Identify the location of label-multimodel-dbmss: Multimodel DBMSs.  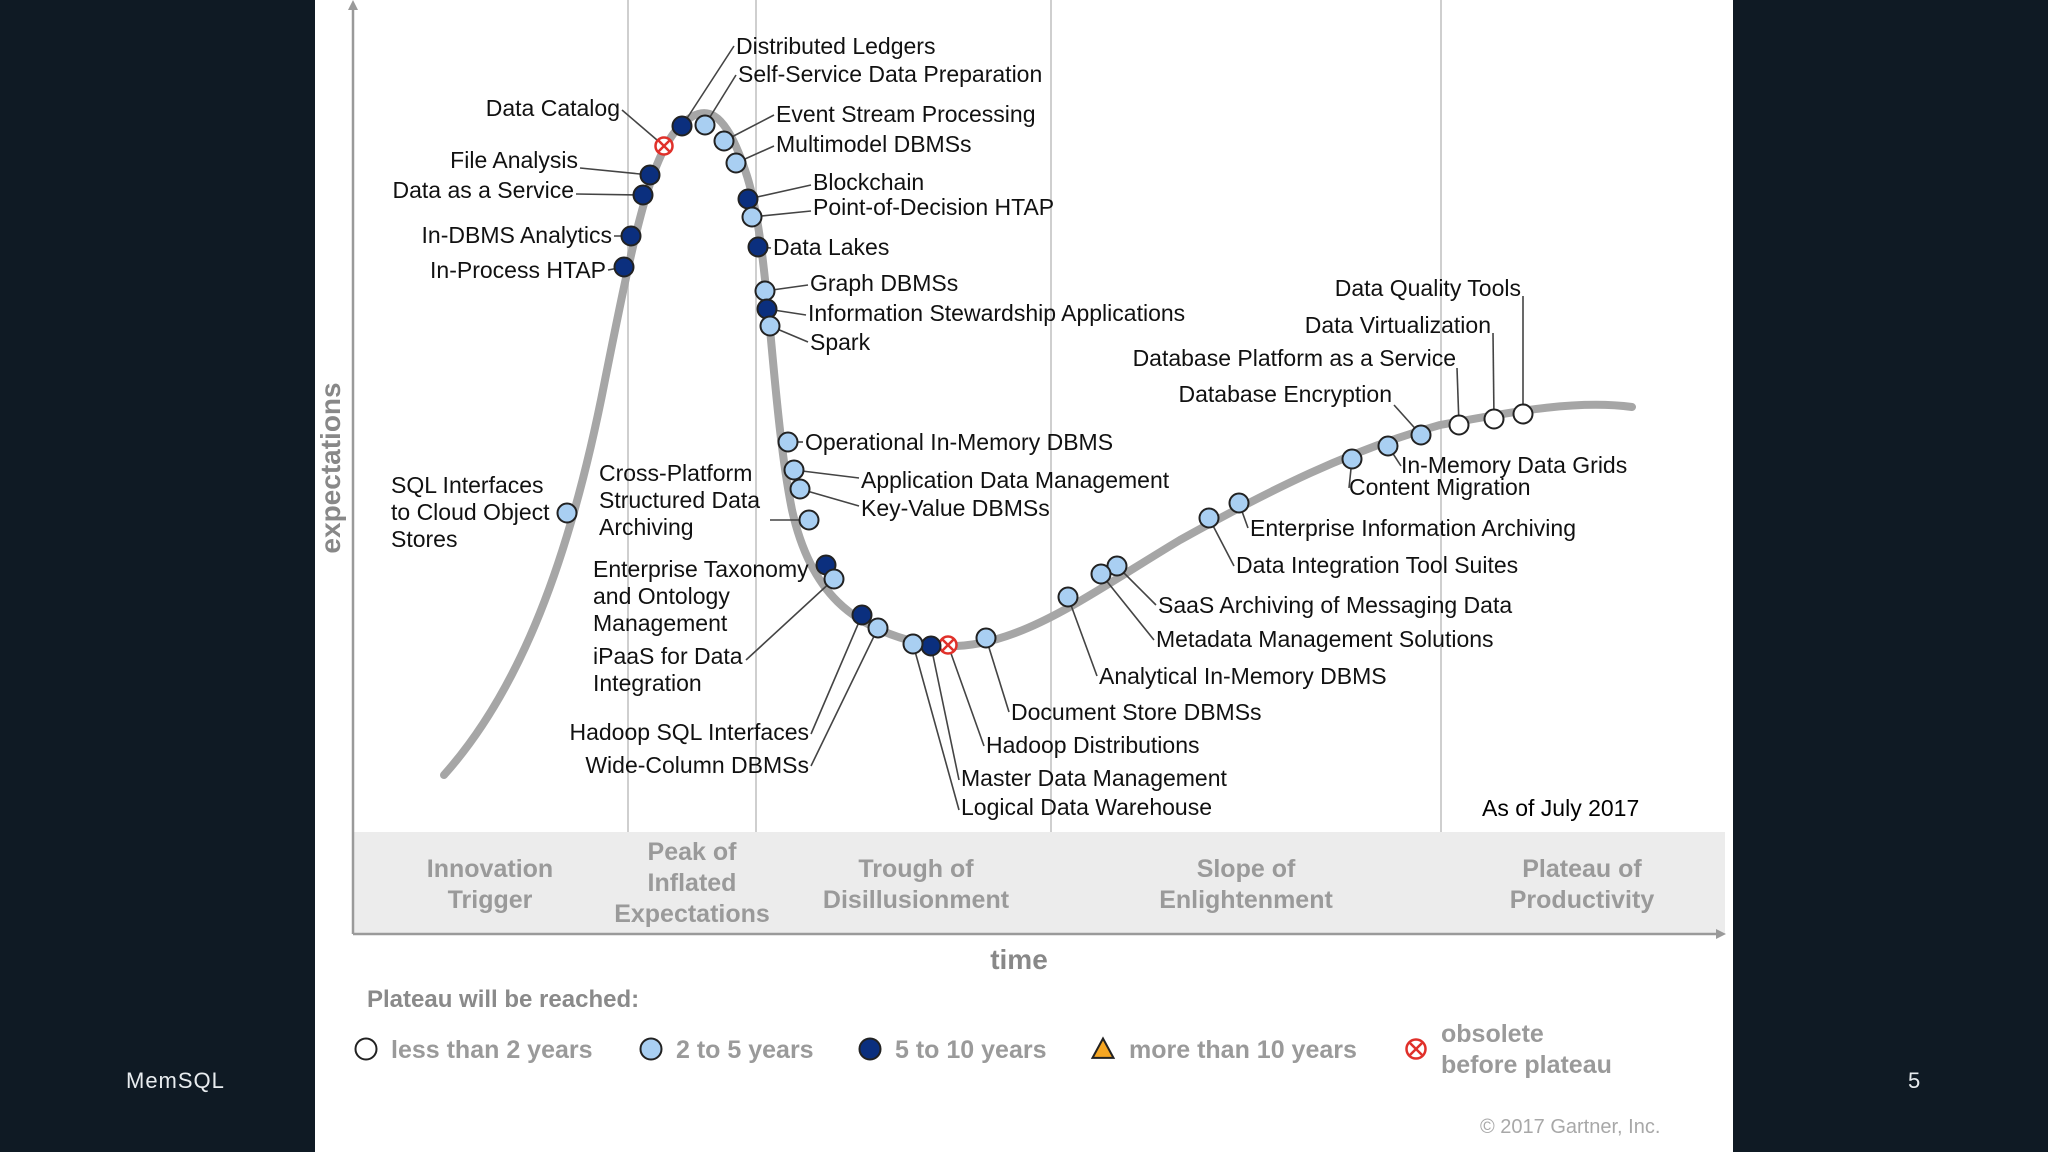
(874, 144).